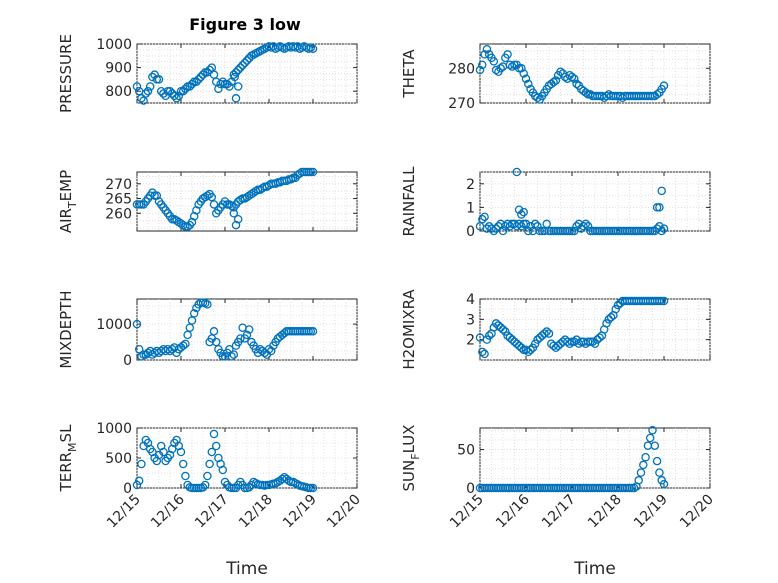 The height and width of the screenshot is (583, 778). Describe the element at coordinates (595, 201) in the screenshot. I see `plot-area` at that location.